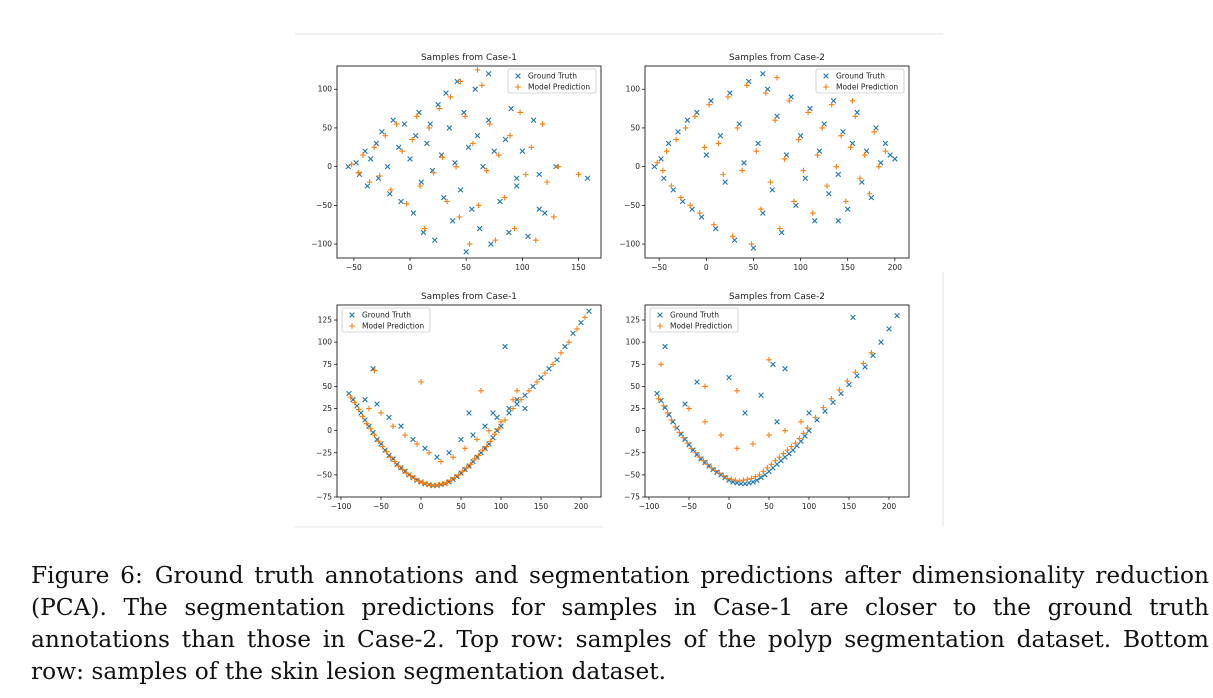  I want to click on legend: Ground Truth Model Prediction, so click(860, 81).